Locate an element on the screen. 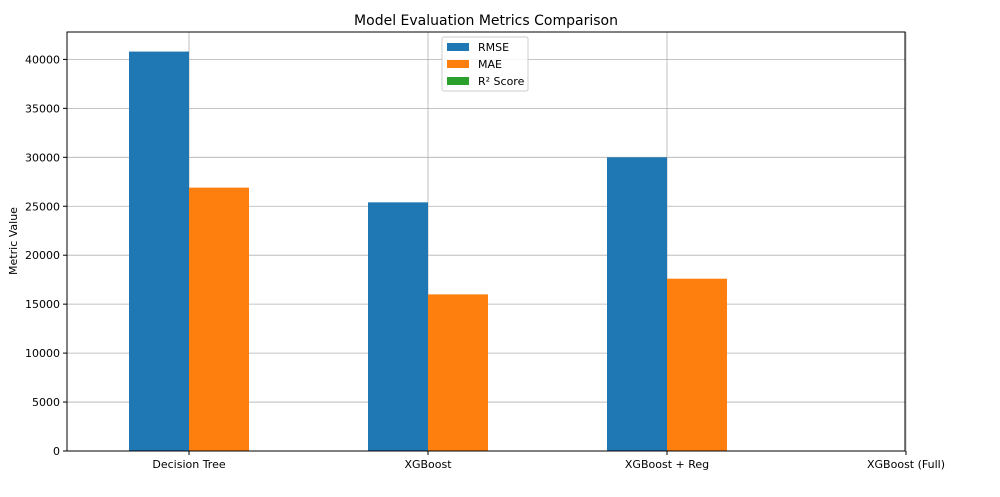  legend: RMSE MAE R² Score is located at coordinates (485, 64).